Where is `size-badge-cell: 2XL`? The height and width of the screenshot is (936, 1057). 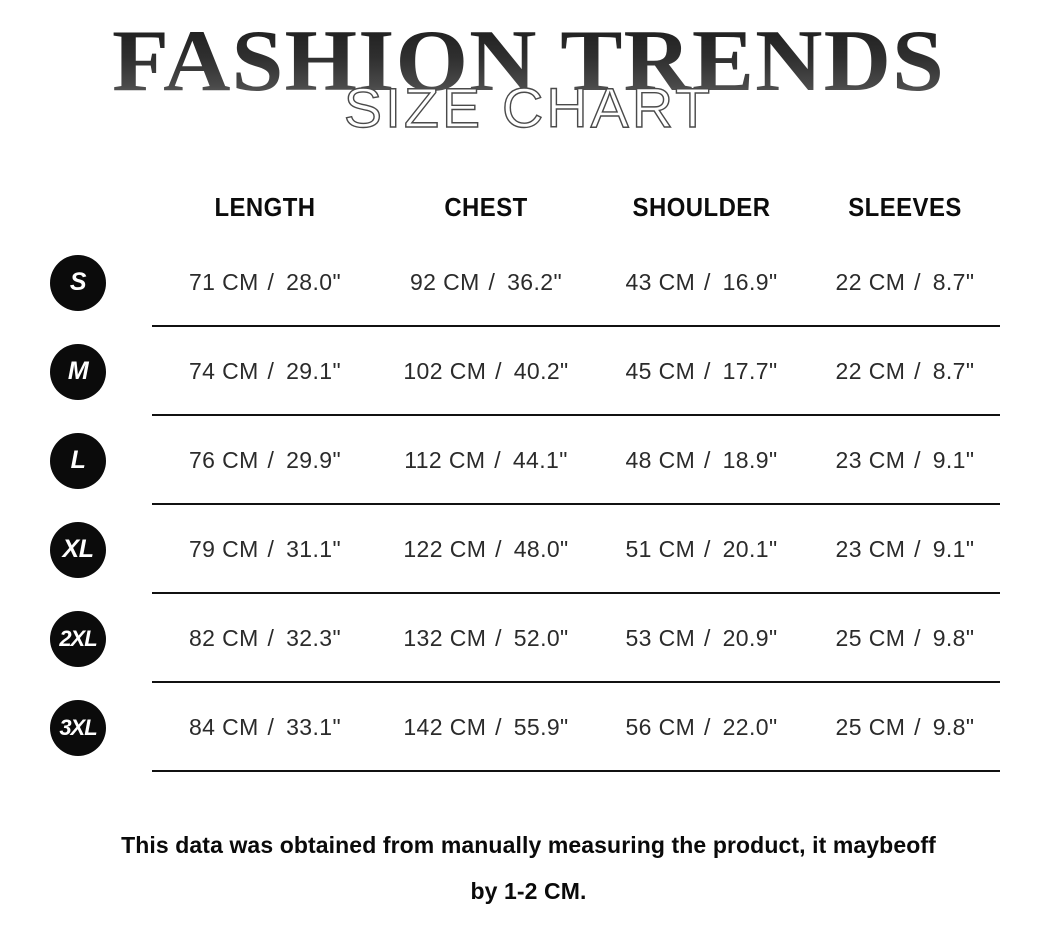
size-badge-cell: 2XL is located at coordinates (76, 638).